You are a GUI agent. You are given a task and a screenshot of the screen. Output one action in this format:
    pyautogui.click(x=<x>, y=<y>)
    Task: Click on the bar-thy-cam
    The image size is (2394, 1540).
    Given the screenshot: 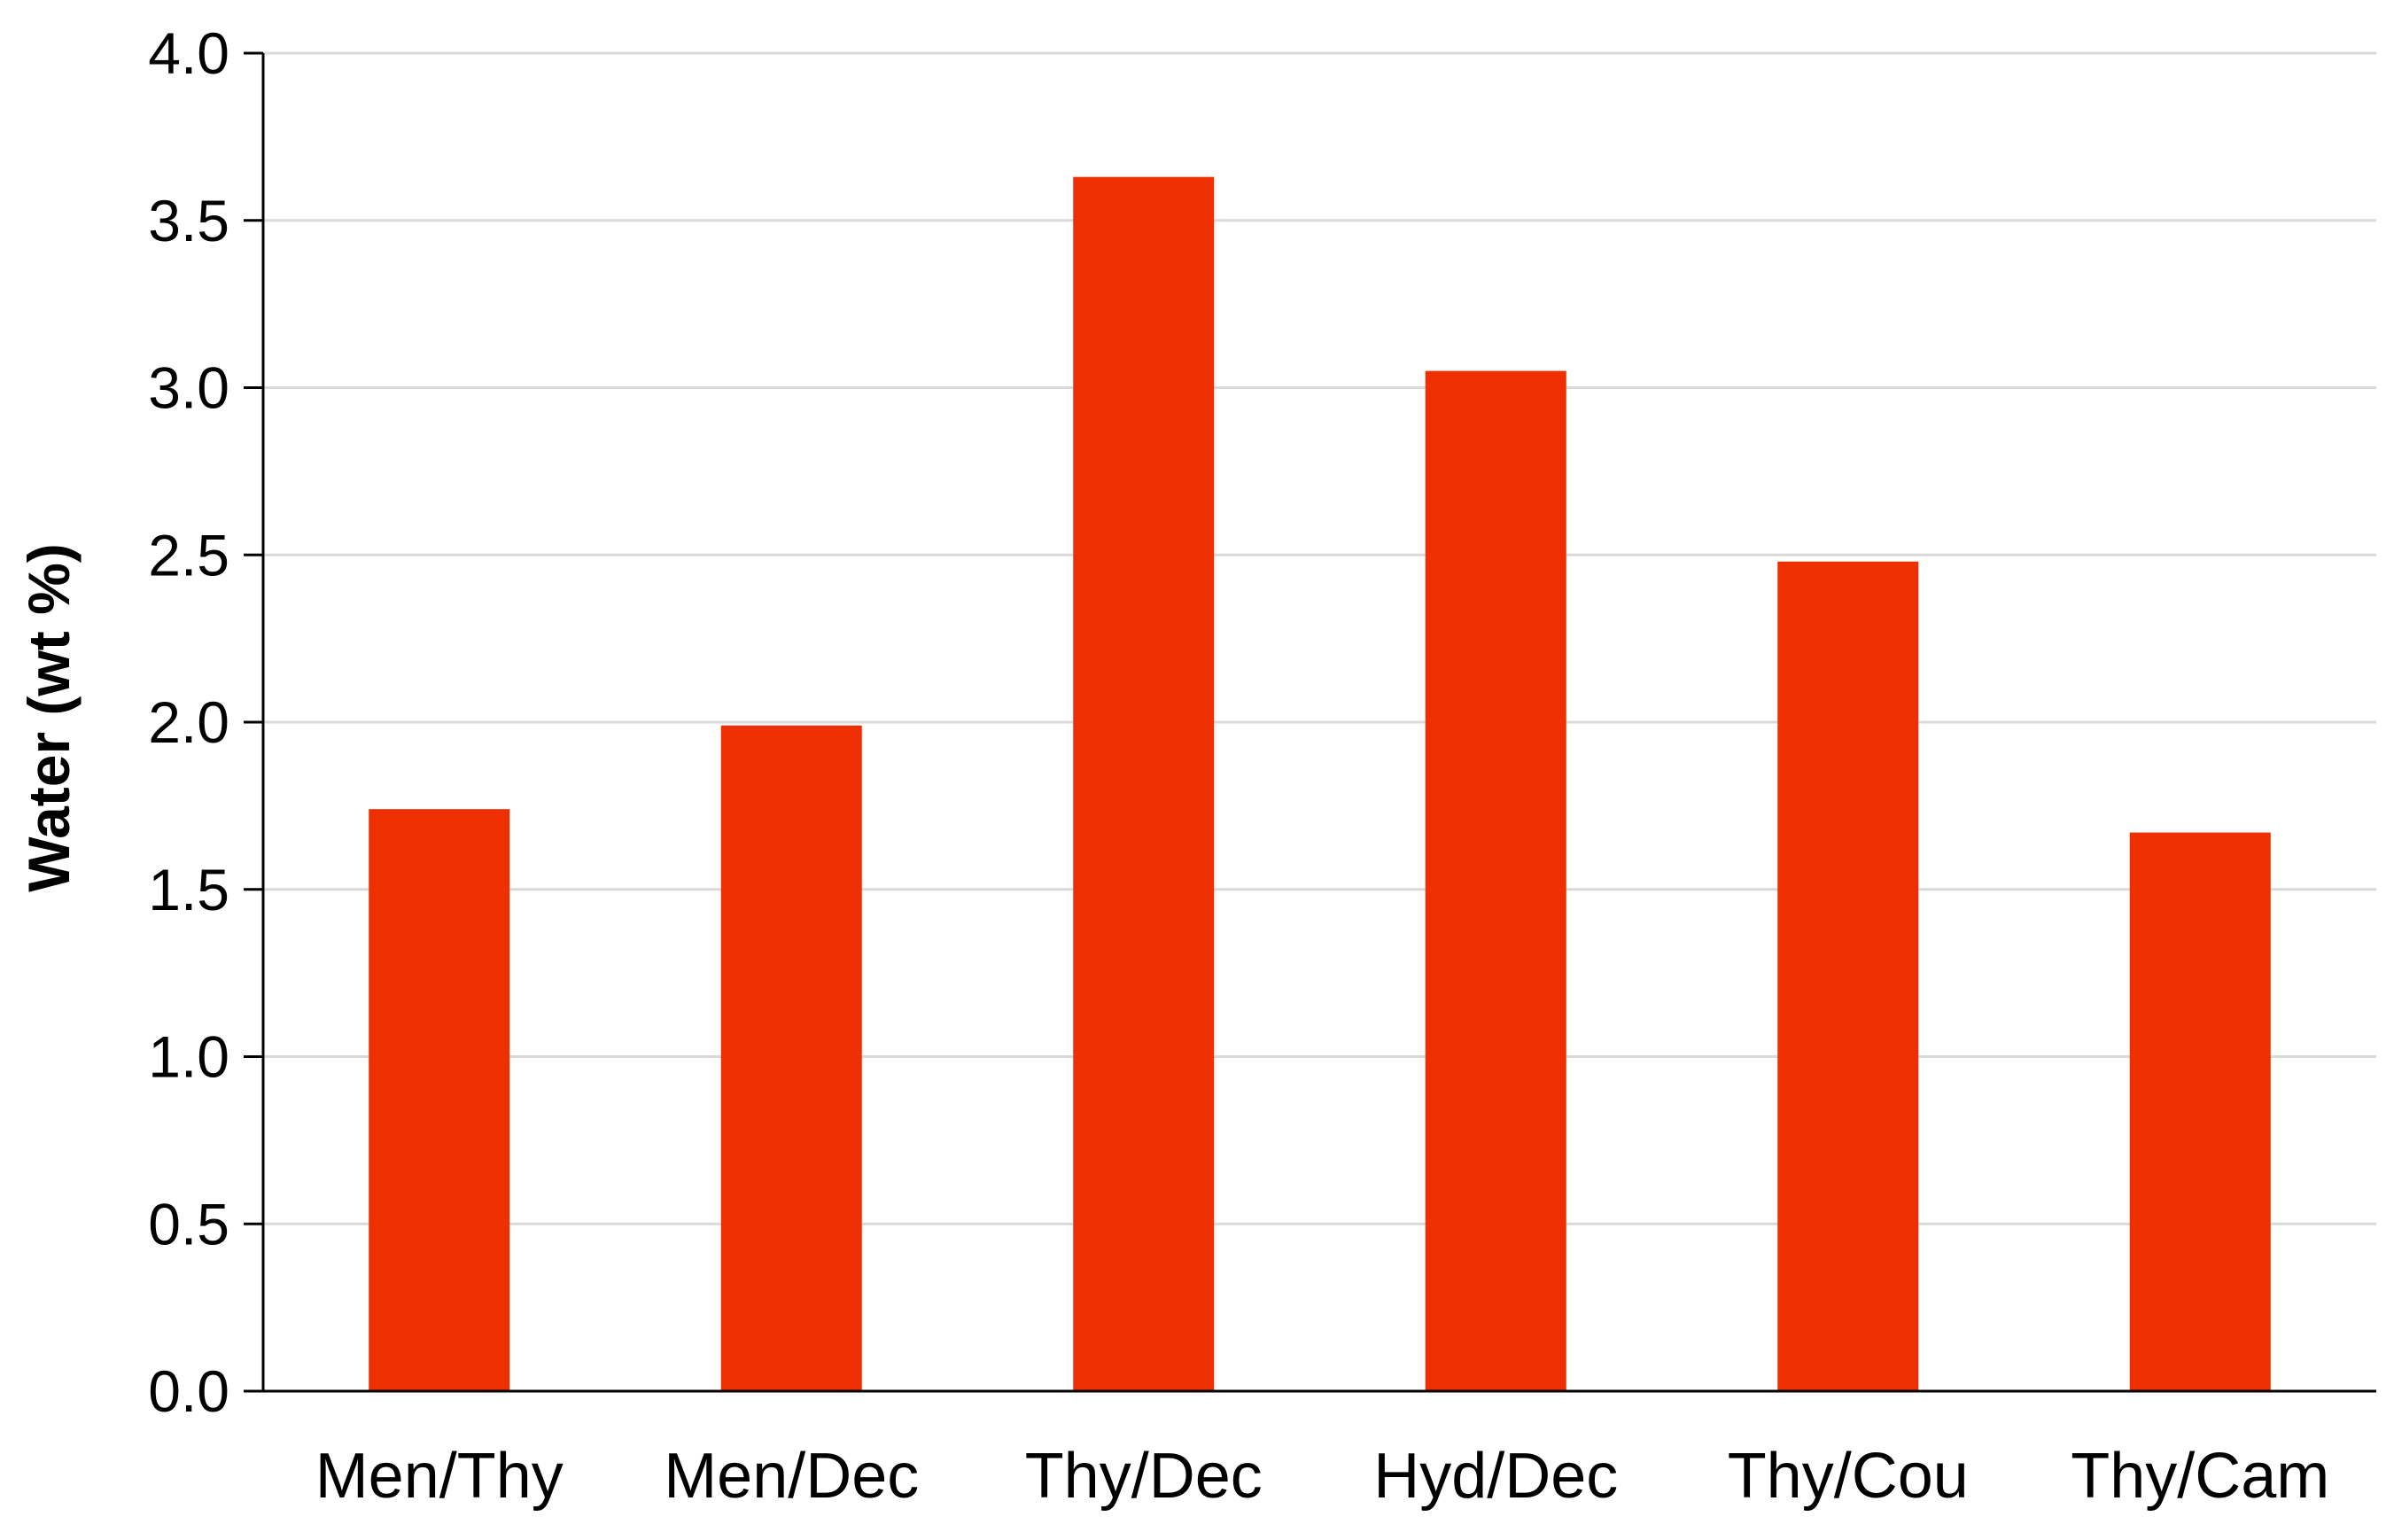 What is the action you would take?
    pyautogui.click(x=2200, y=1111)
    